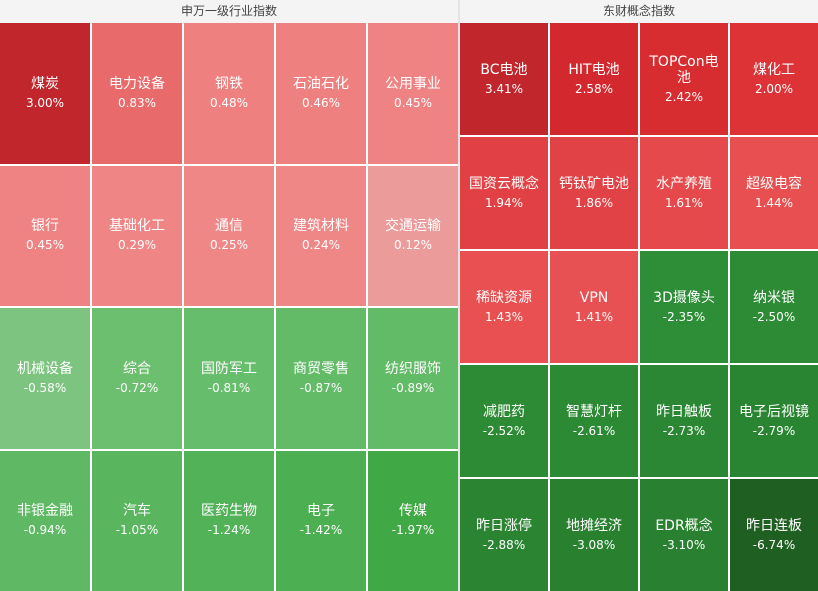 The image size is (818, 591). I want to click on tile-change: -2.88%, so click(504, 544).